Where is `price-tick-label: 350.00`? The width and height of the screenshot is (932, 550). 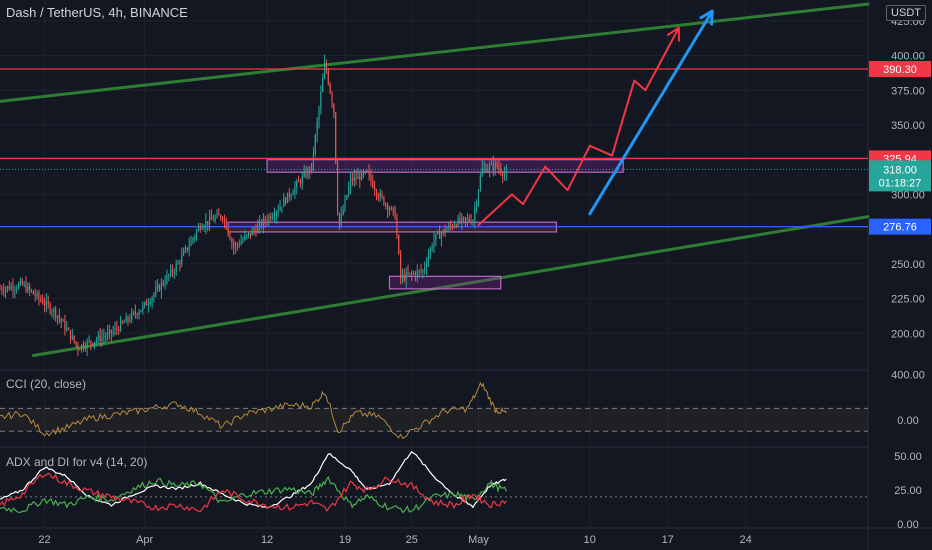
price-tick-label: 350.00 is located at coordinates (908, 126).